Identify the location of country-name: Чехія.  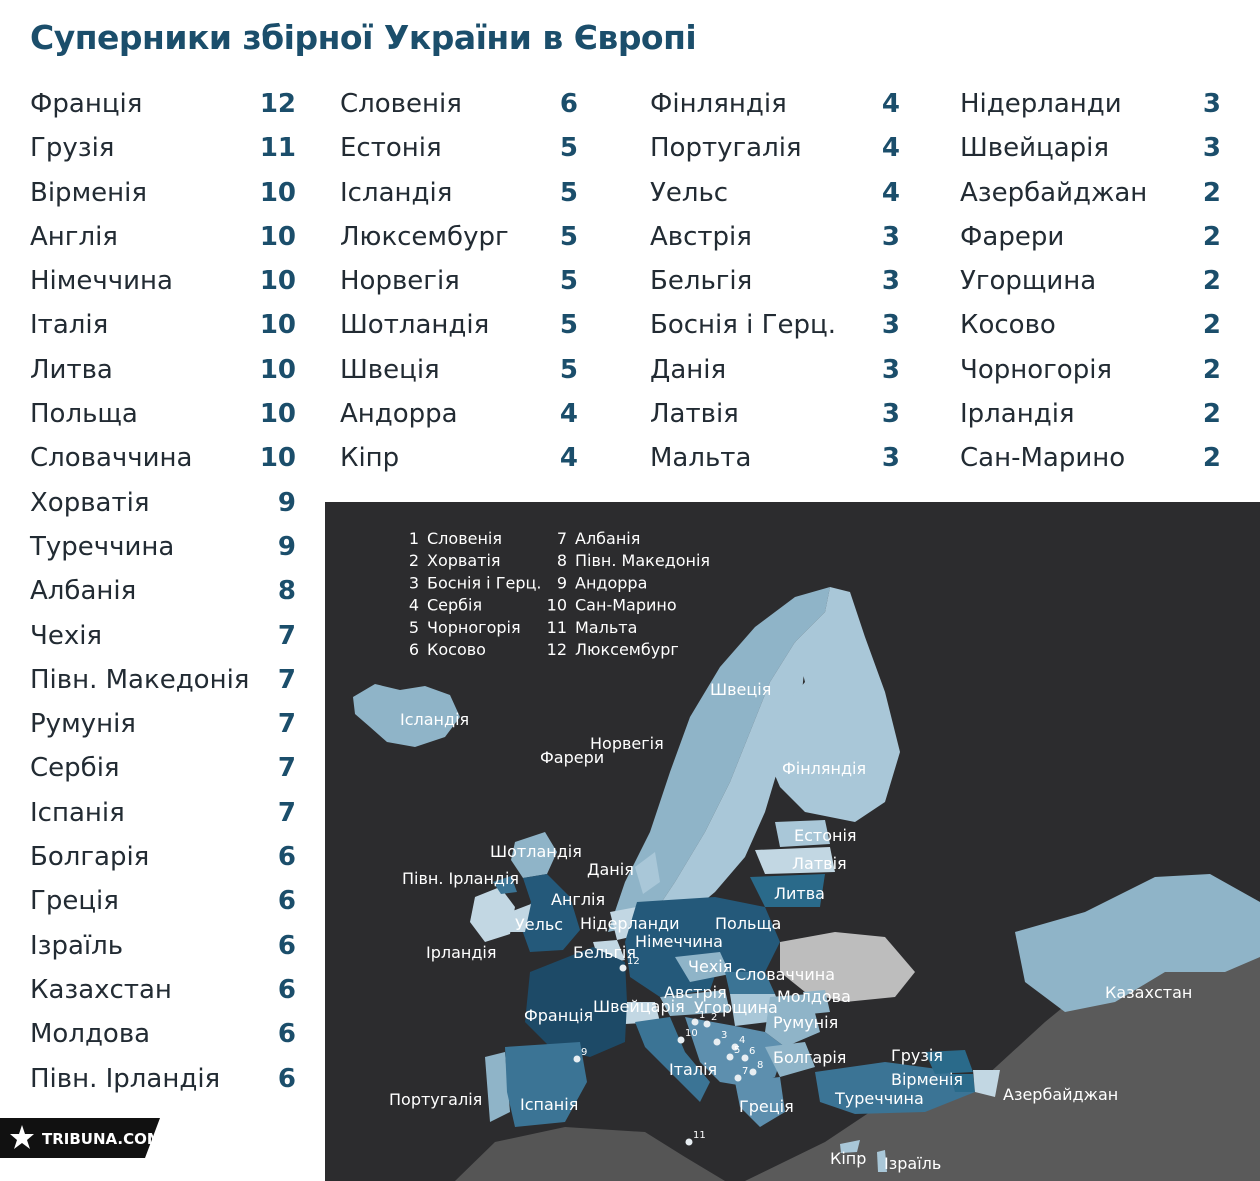
(66, 635).